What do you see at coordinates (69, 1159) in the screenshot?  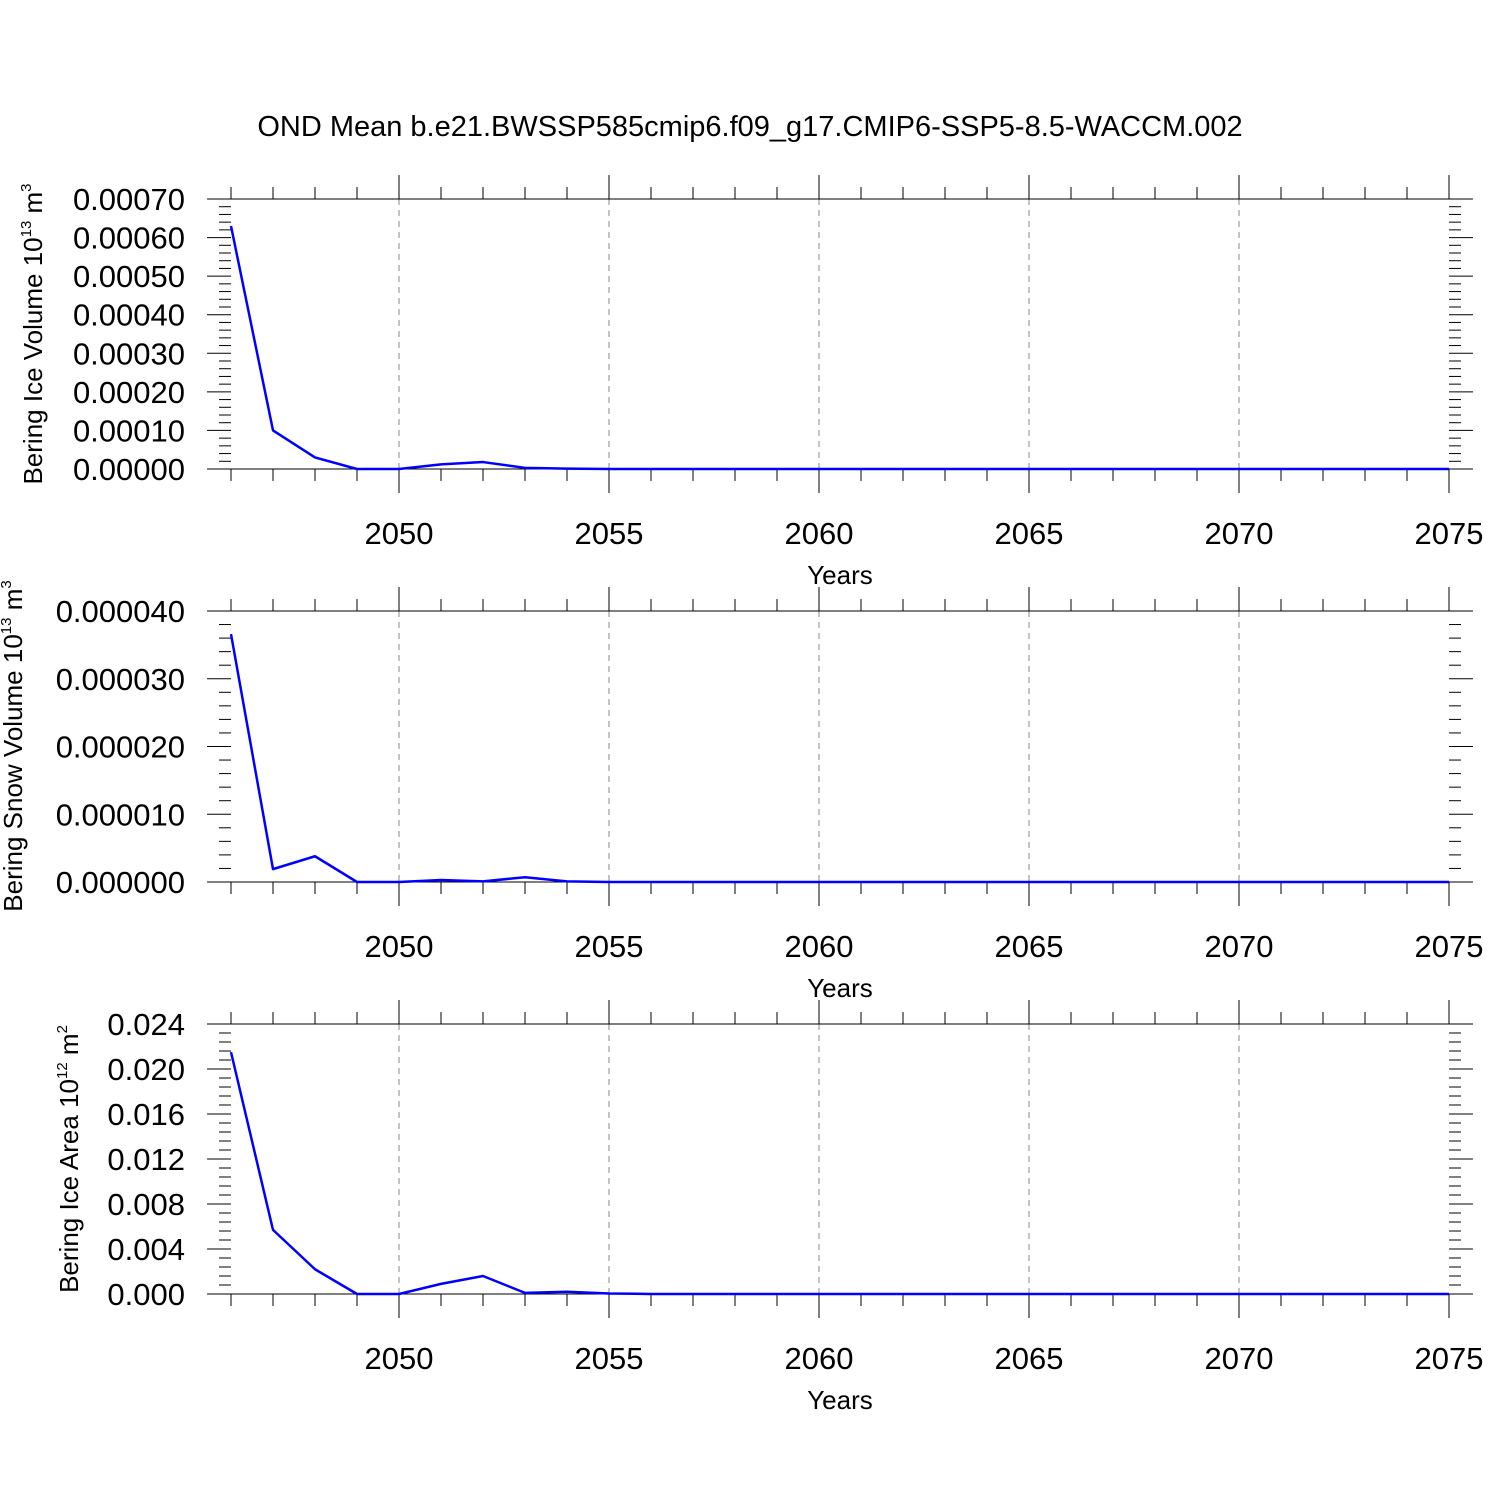 I see `y-axis-title: Bering Ice Area 1012 m2` at bounding box center [69, 1159].